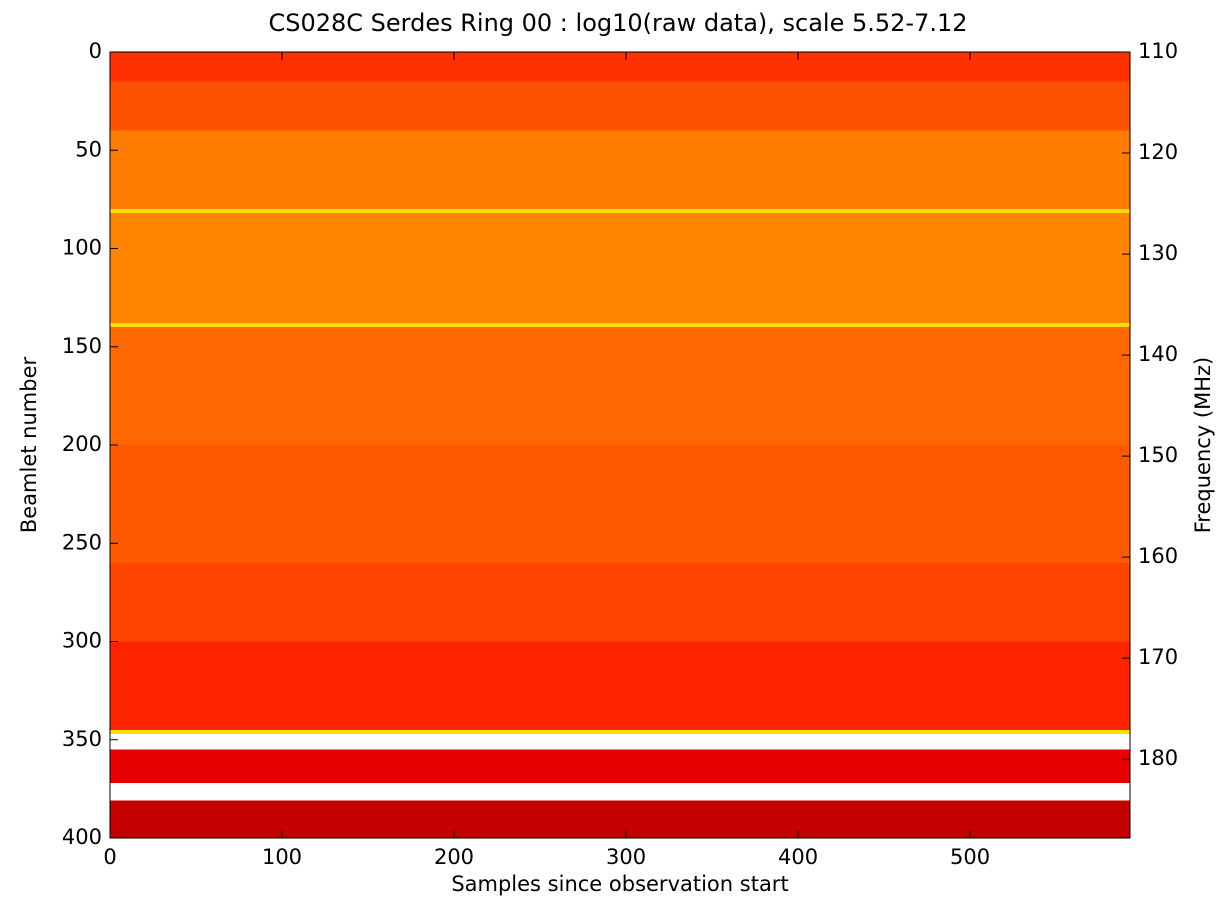 This screenshot has height=908, width=1221. What do you see at coordinates (82, 248) in the screenshot?
I see `y-tick-label: 100` at bounding box center [82, 248].